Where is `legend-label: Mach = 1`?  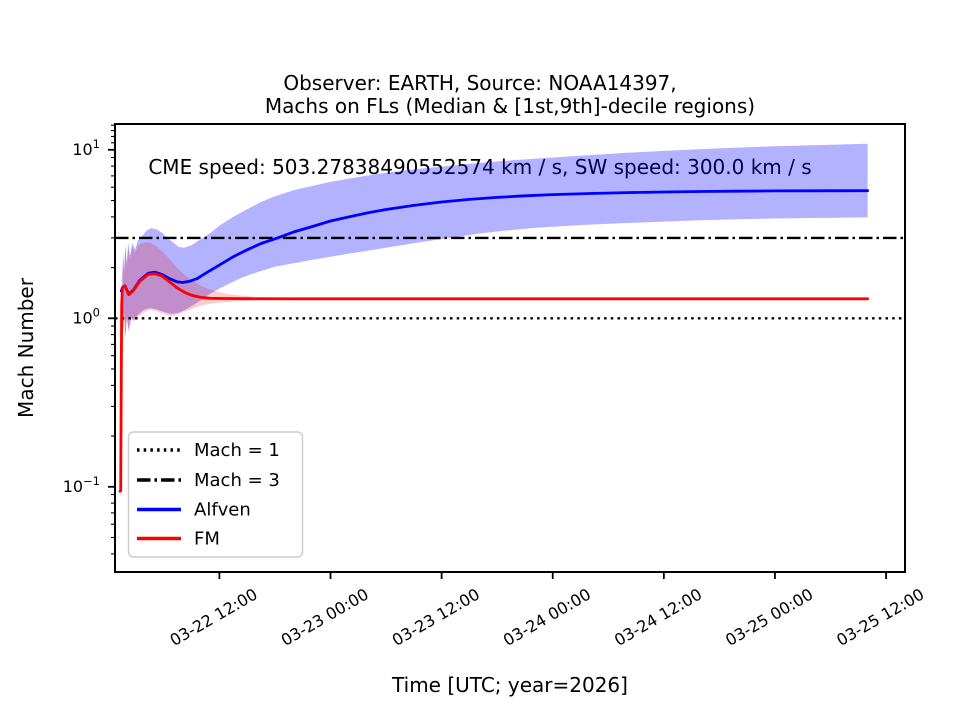
legend-label: Mach = 1 is located at coordinates (237, 450).